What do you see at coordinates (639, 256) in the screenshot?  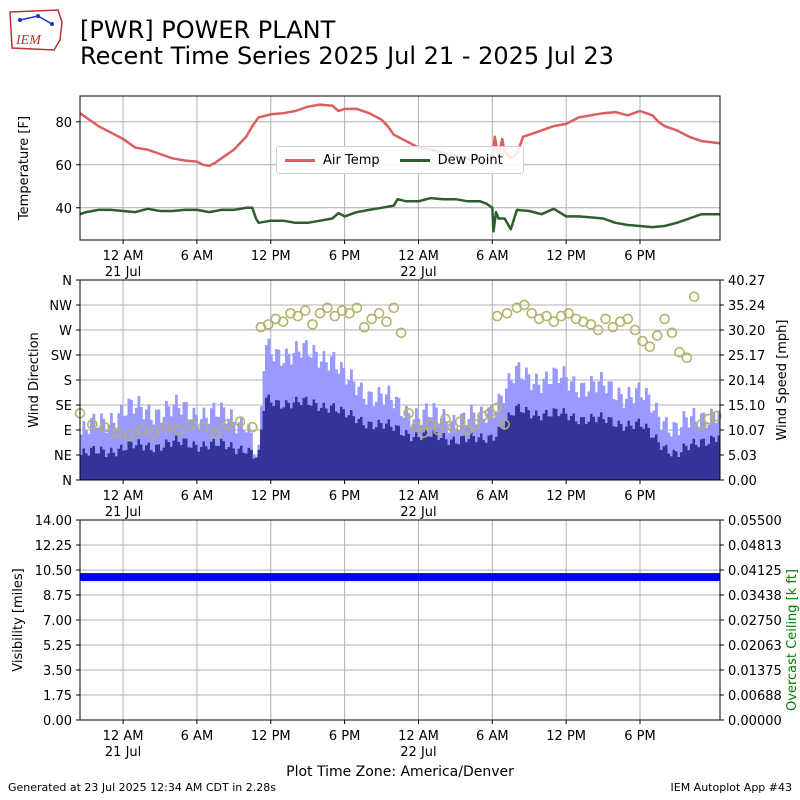 I see `x-tick-label: 6 PM` at bounding box center [639, 256].